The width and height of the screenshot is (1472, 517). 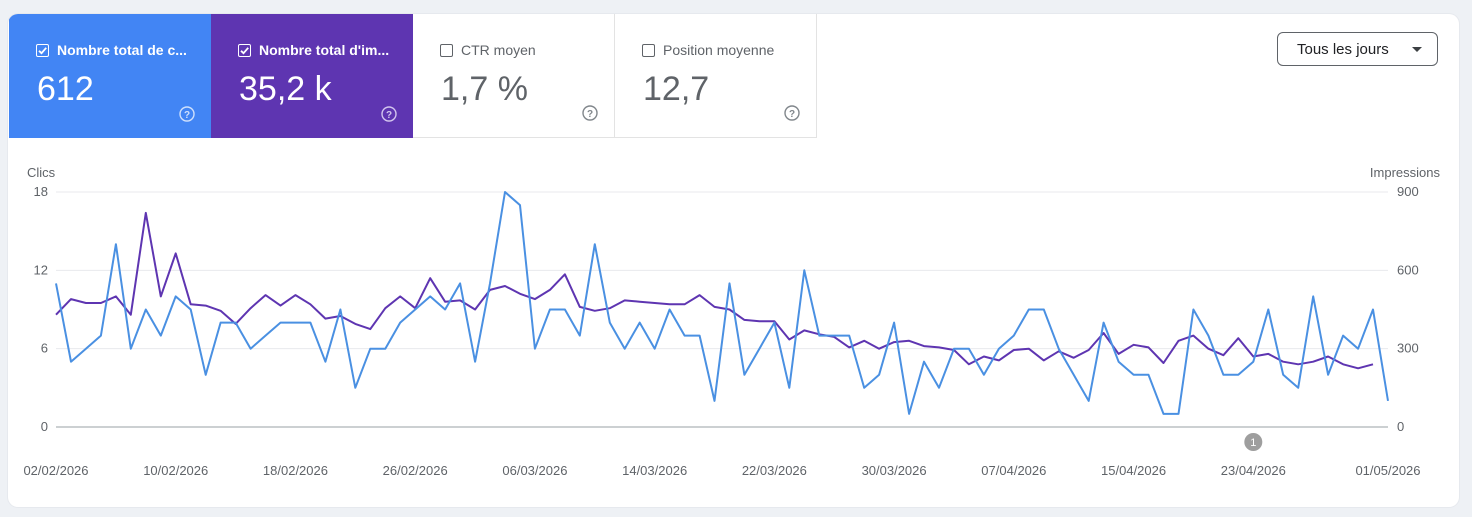 I want to click on x-axis-tick-label: 02/02/2026, so click(x=55, y=470).